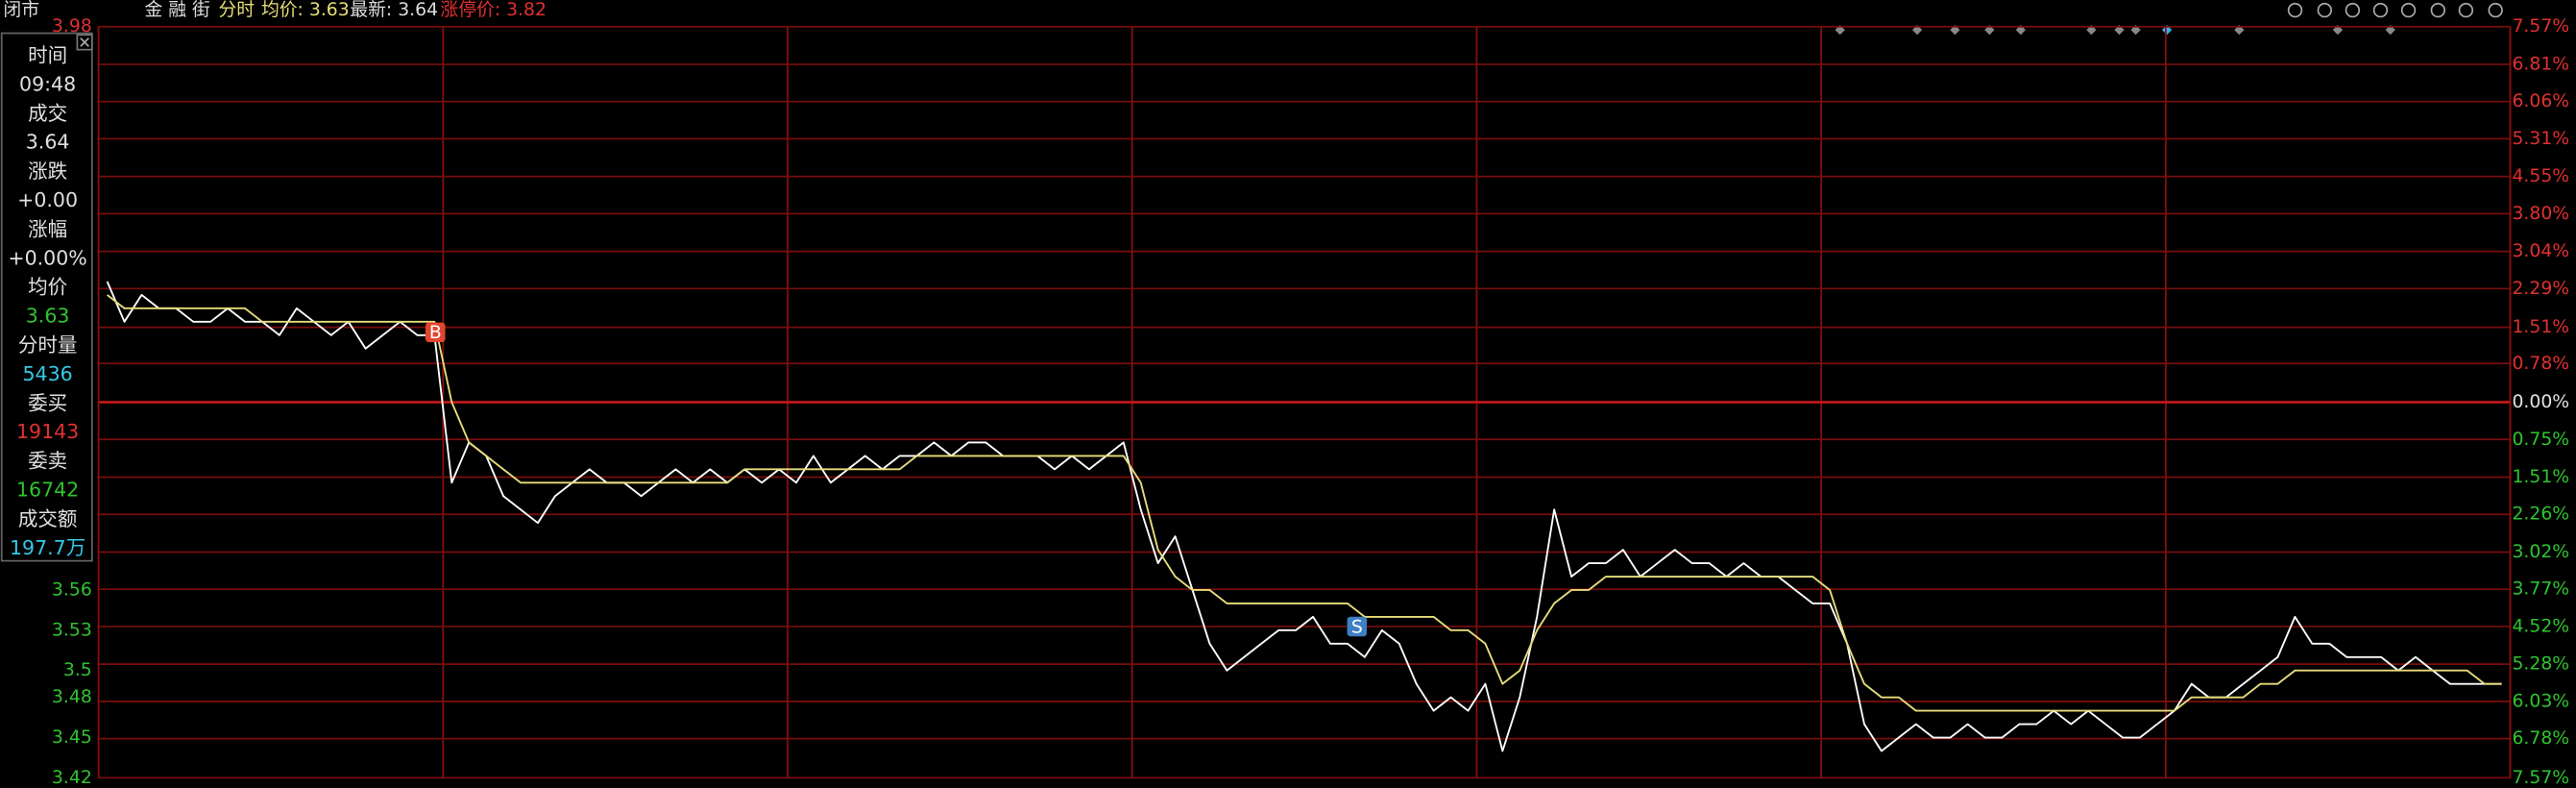 The width and height of the screenshot is (2576, 788). Describe the element at coordinates (2325, 10) in the screenshot. I see `tool-hand` at that location.